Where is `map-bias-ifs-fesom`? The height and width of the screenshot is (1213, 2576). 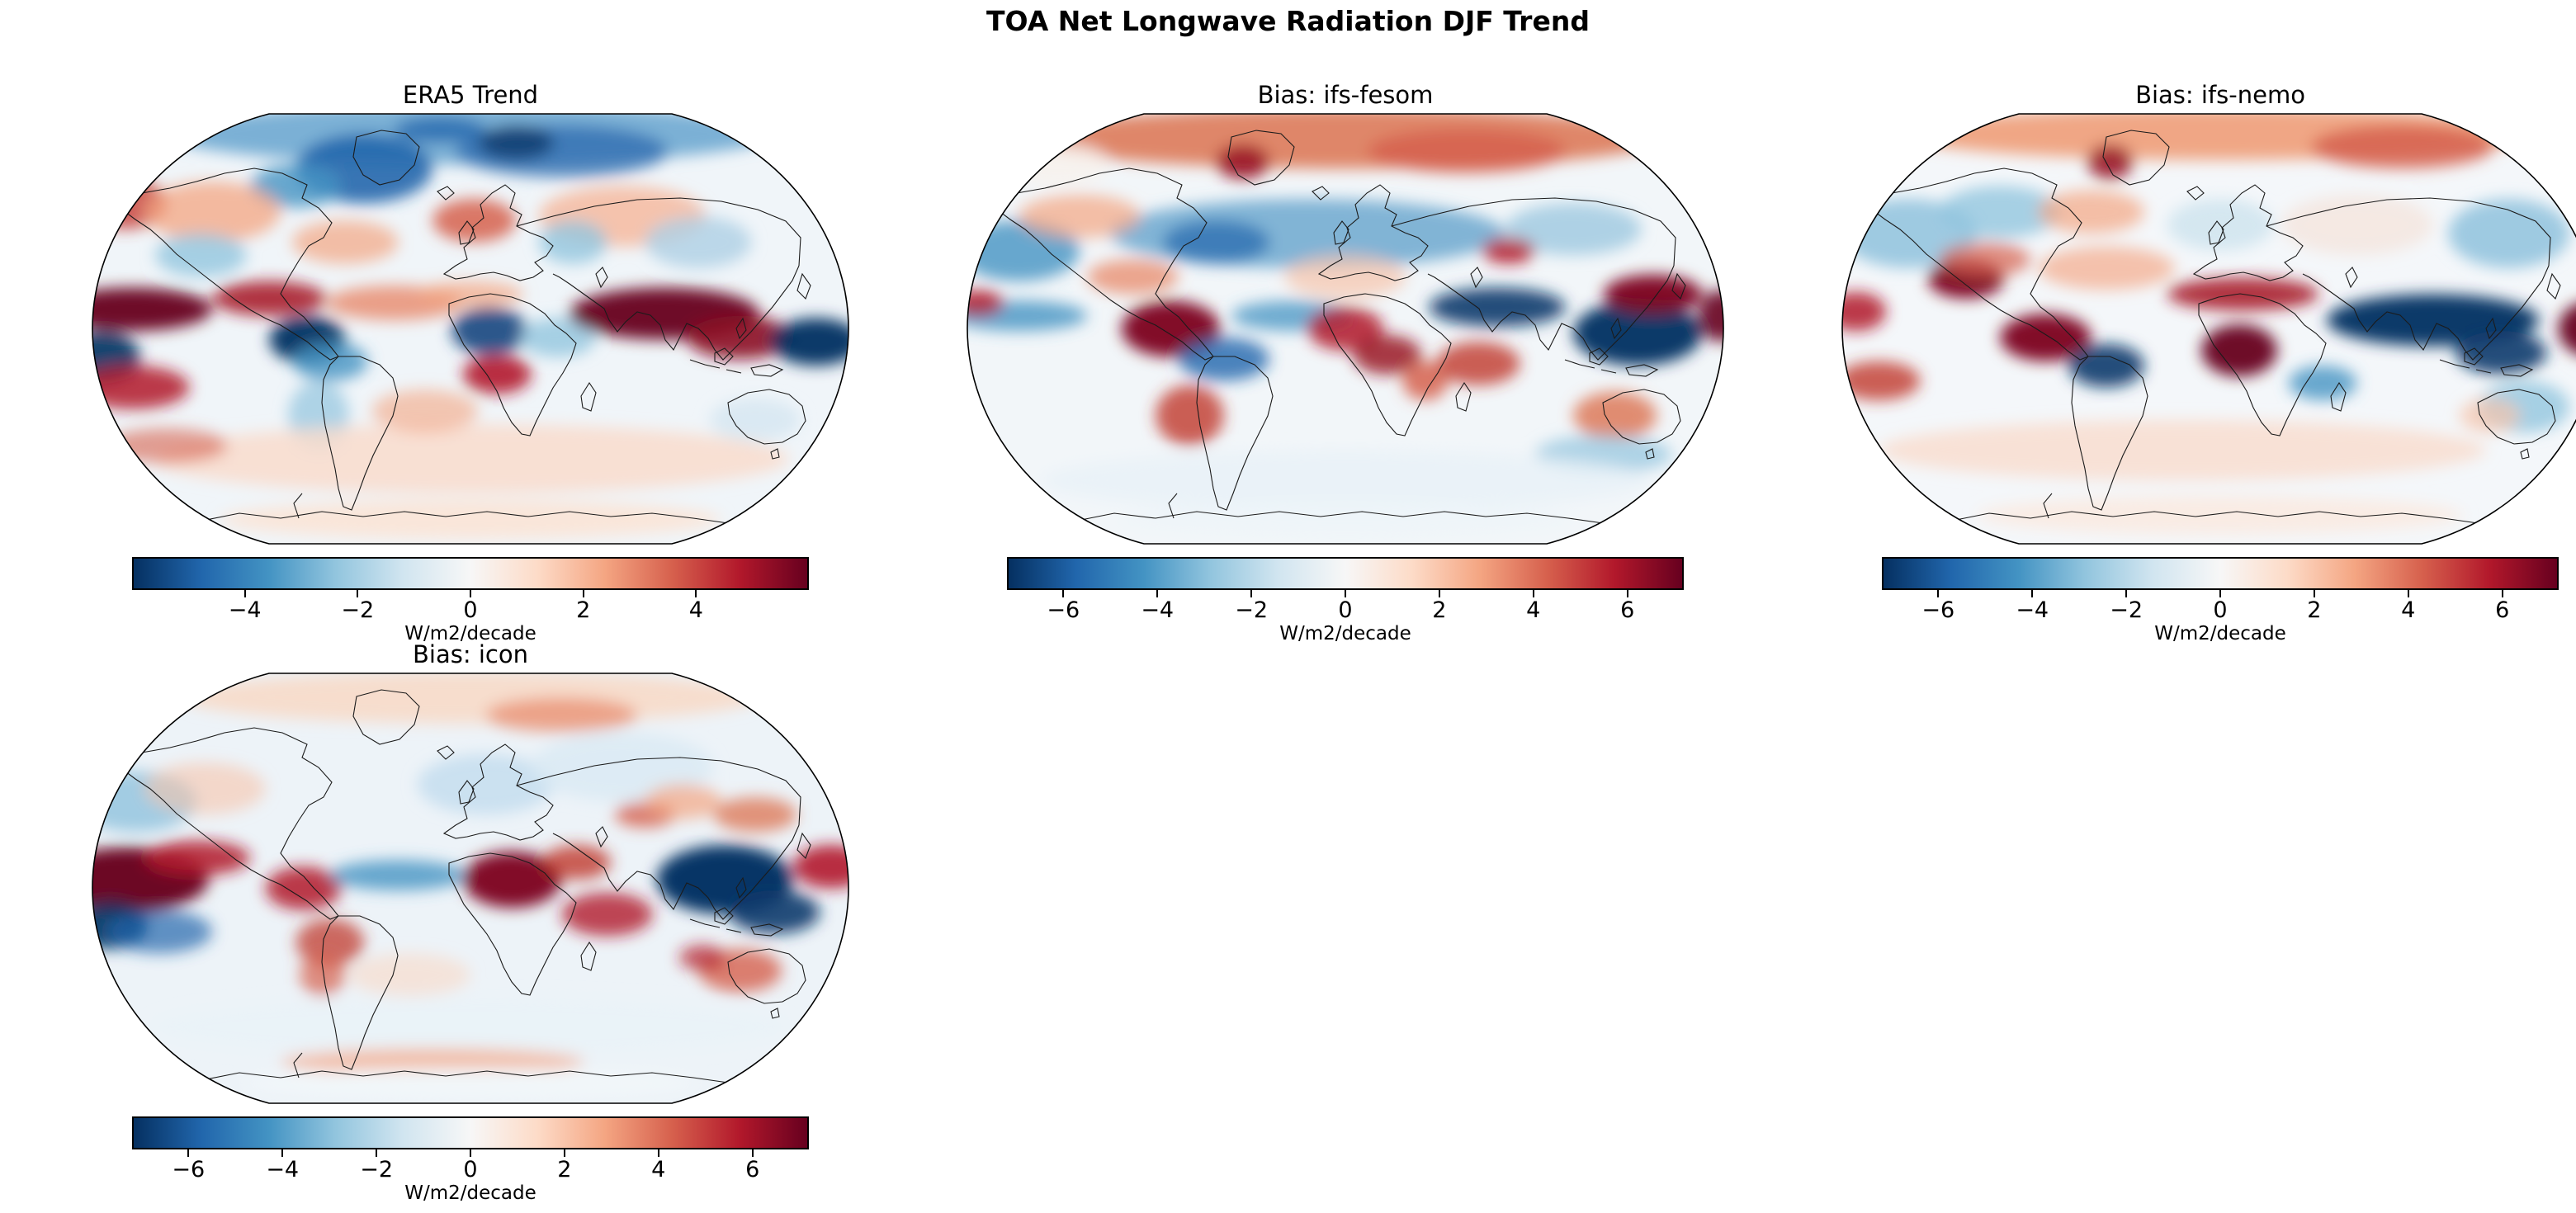 map-bias-ifs-fesom is located at coordinates (1345, 329).